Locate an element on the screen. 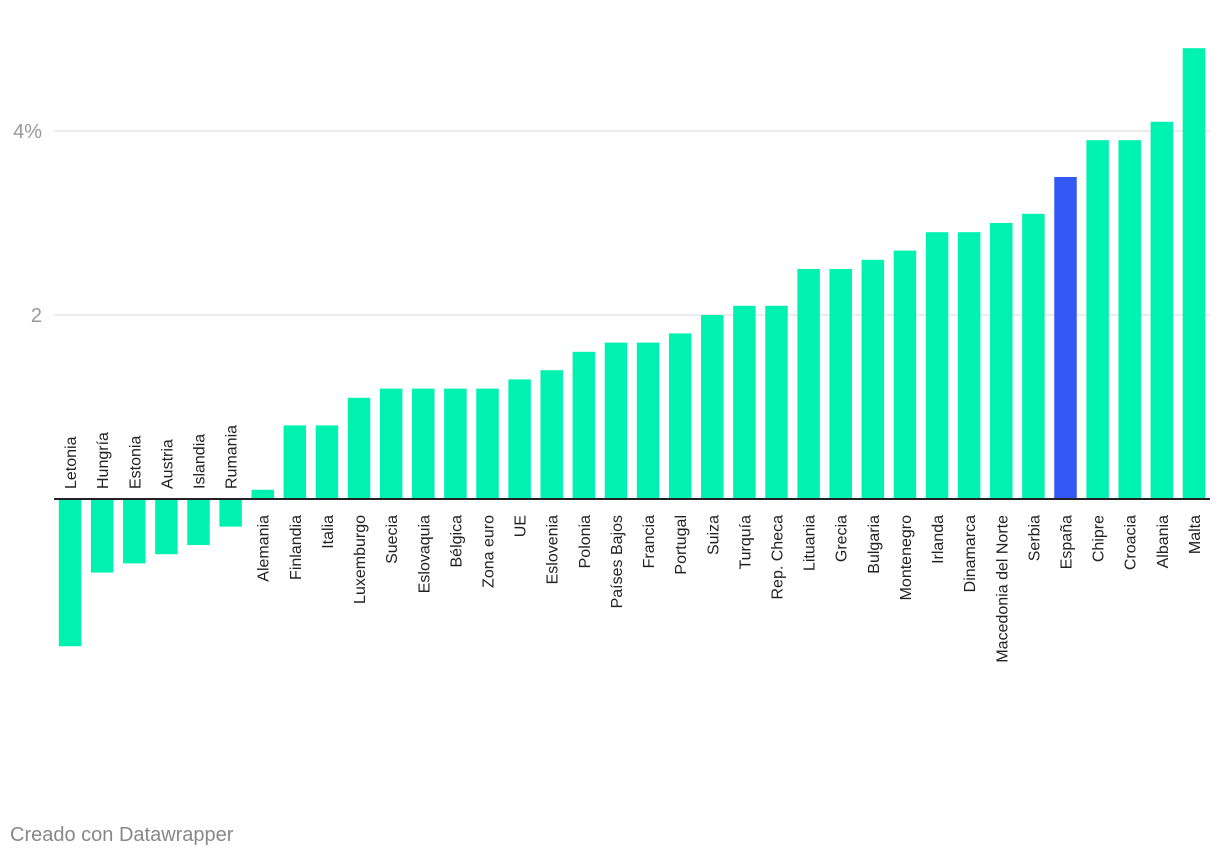  category-label: Letonia is located at coordinates (71, 462).